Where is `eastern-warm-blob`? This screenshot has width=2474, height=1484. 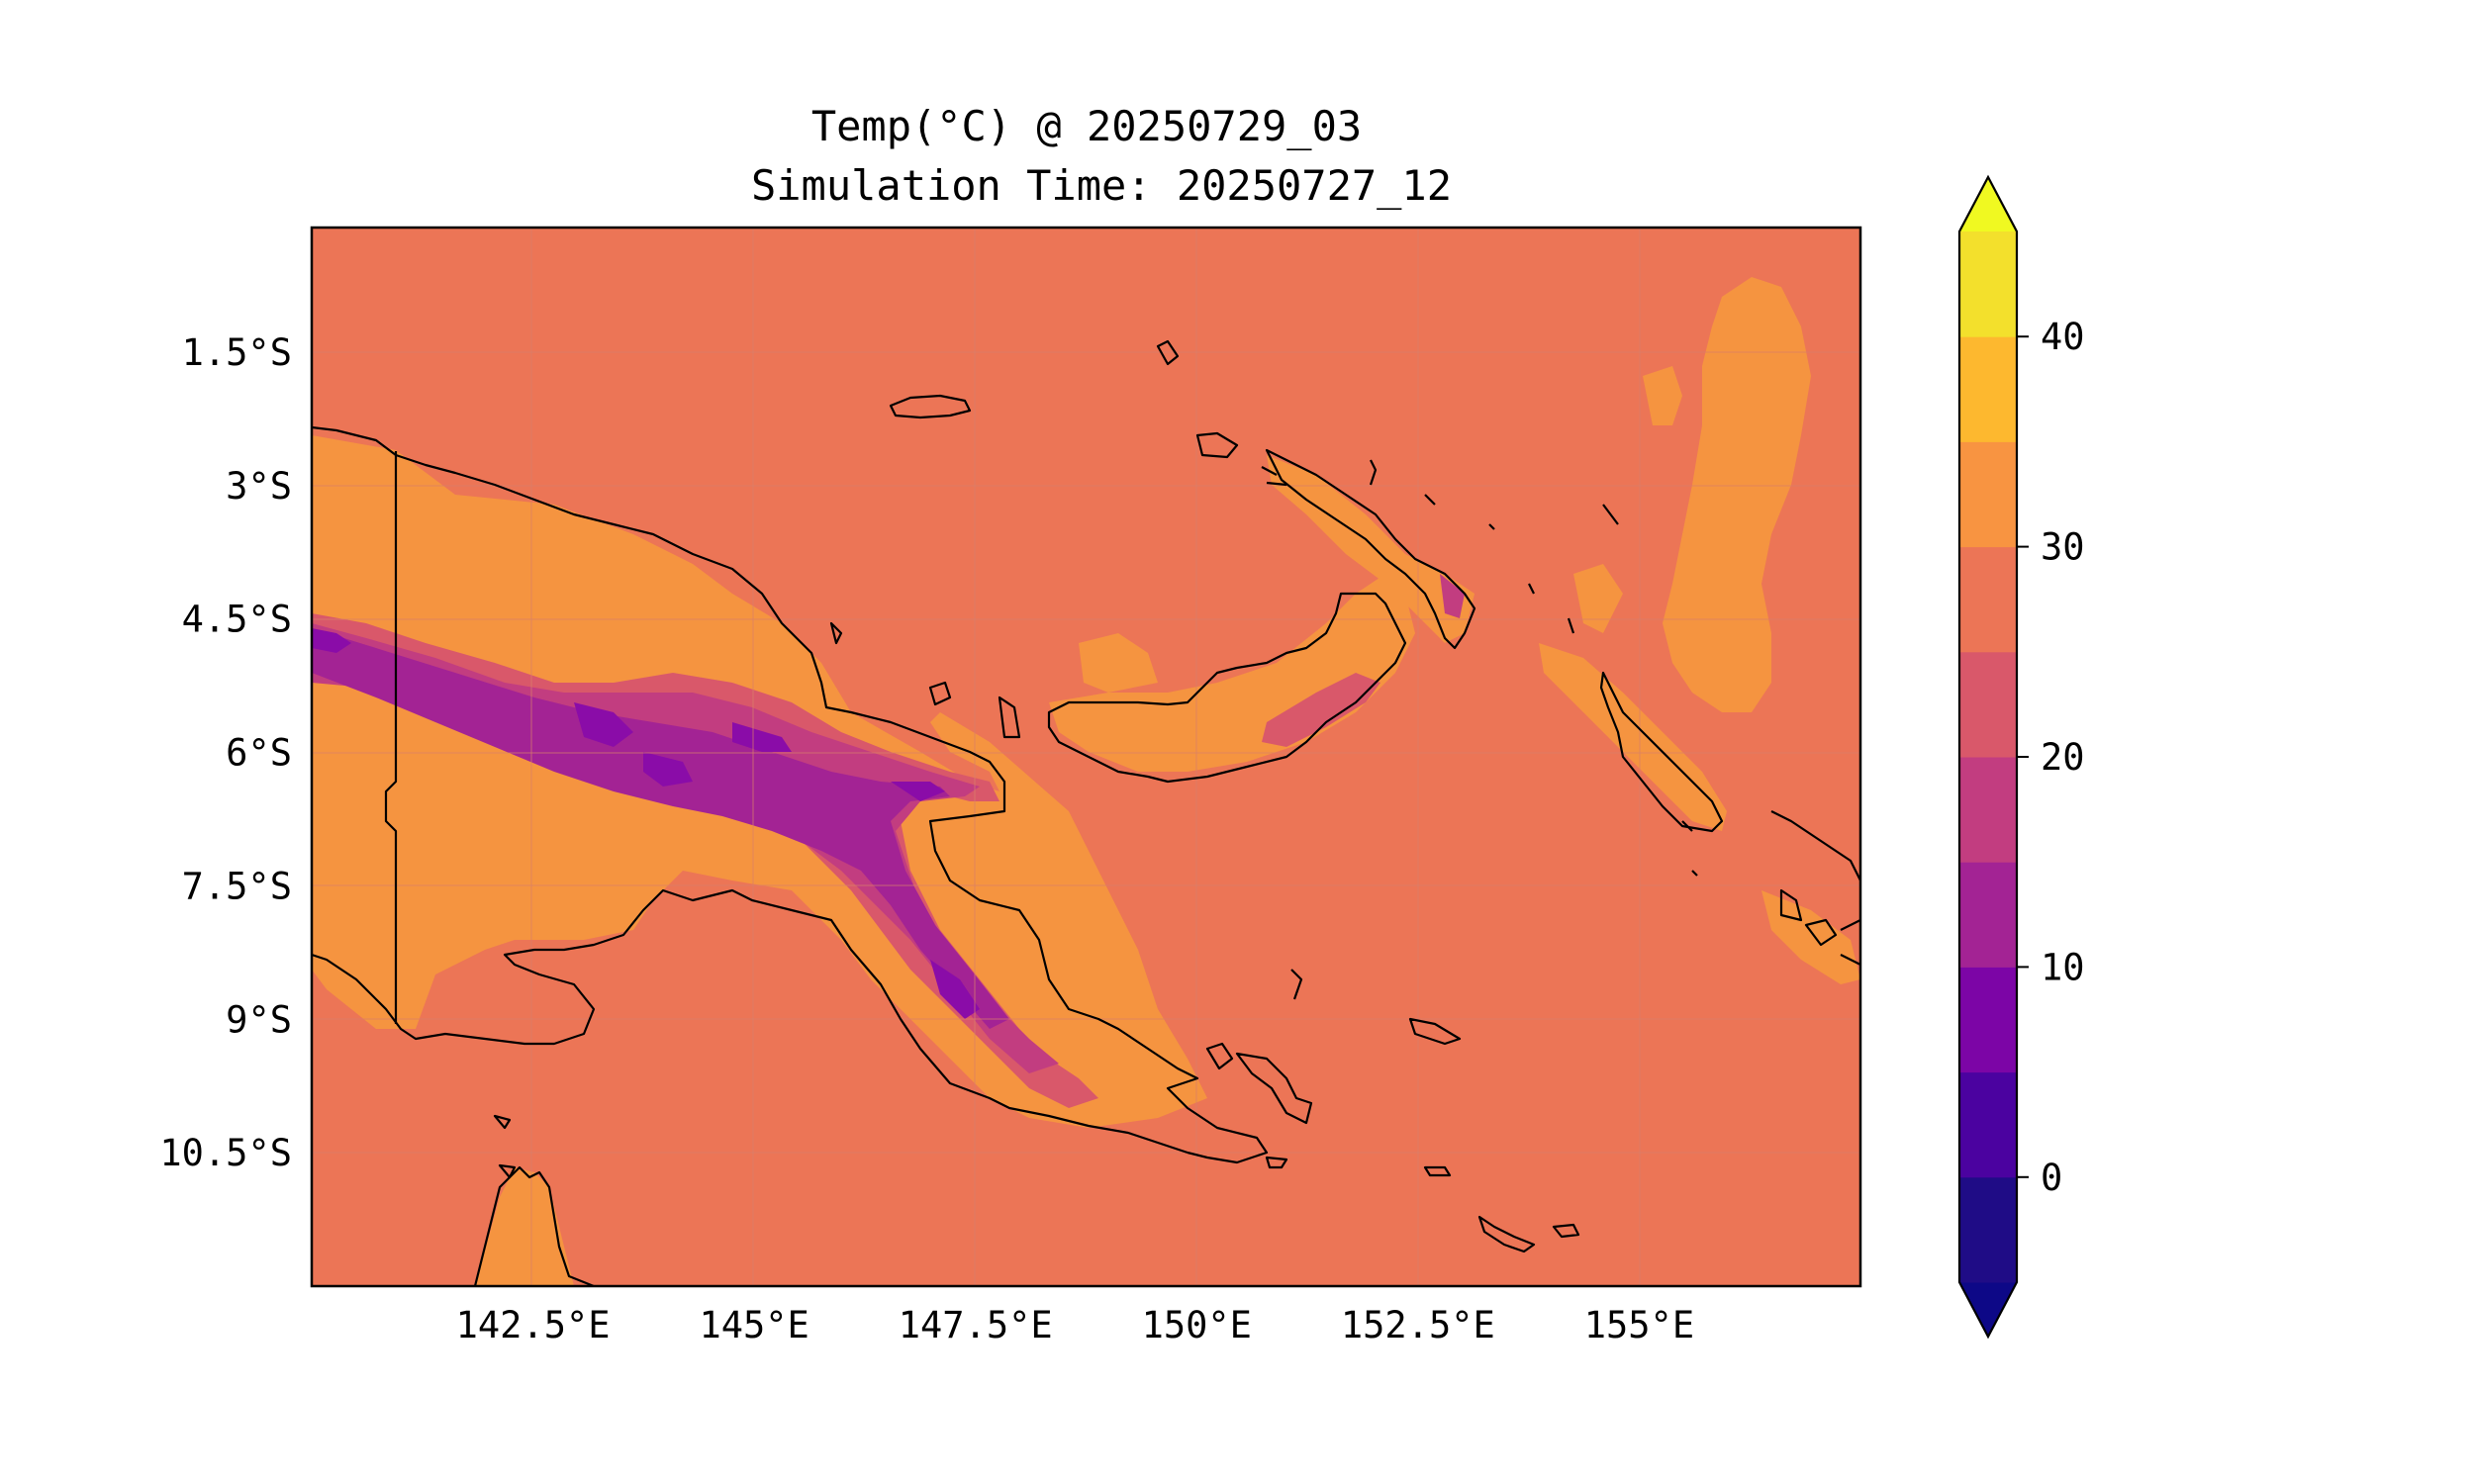 eastern-warm-blob is located at coordinates (1737, 494).